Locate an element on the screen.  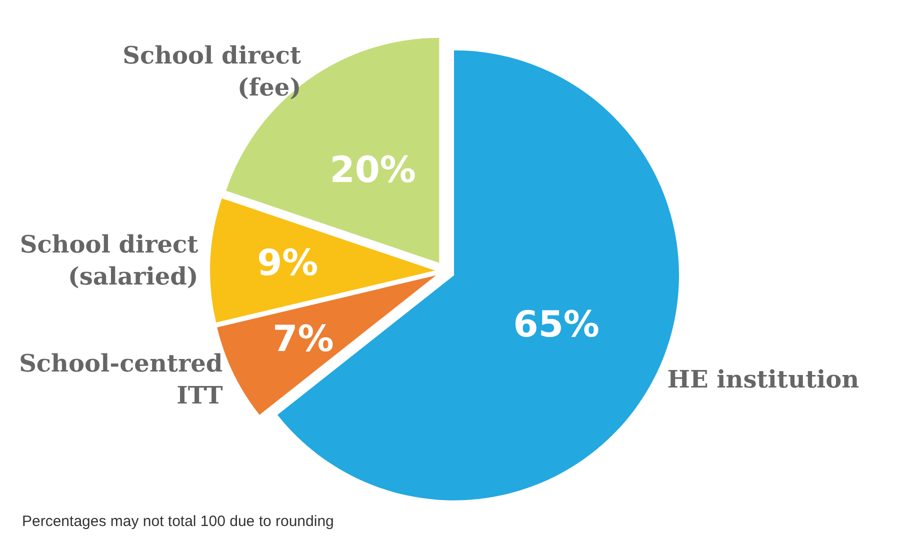
data-label: 20% is located at coordinates (373, 170).